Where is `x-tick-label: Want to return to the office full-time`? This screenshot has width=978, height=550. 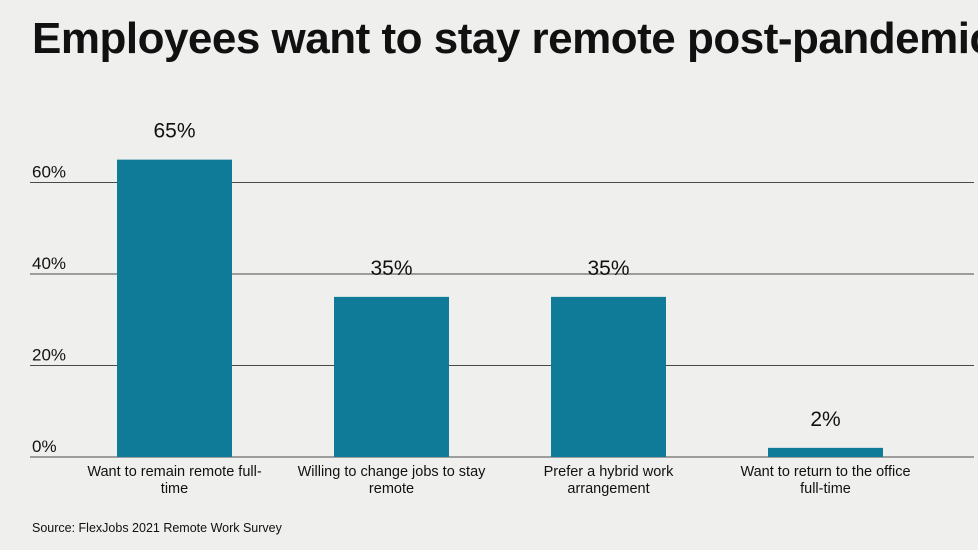
x-tick-label: Want to return to the office full-time is located at coordinates (825, 480).